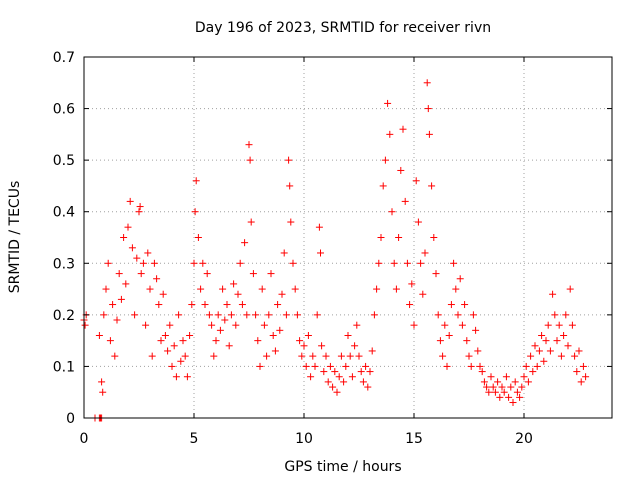  Describe the element at coordinates (15, 237) in the screenshot. I see `y-axis-label: SRMTID / TECUs` at that location.